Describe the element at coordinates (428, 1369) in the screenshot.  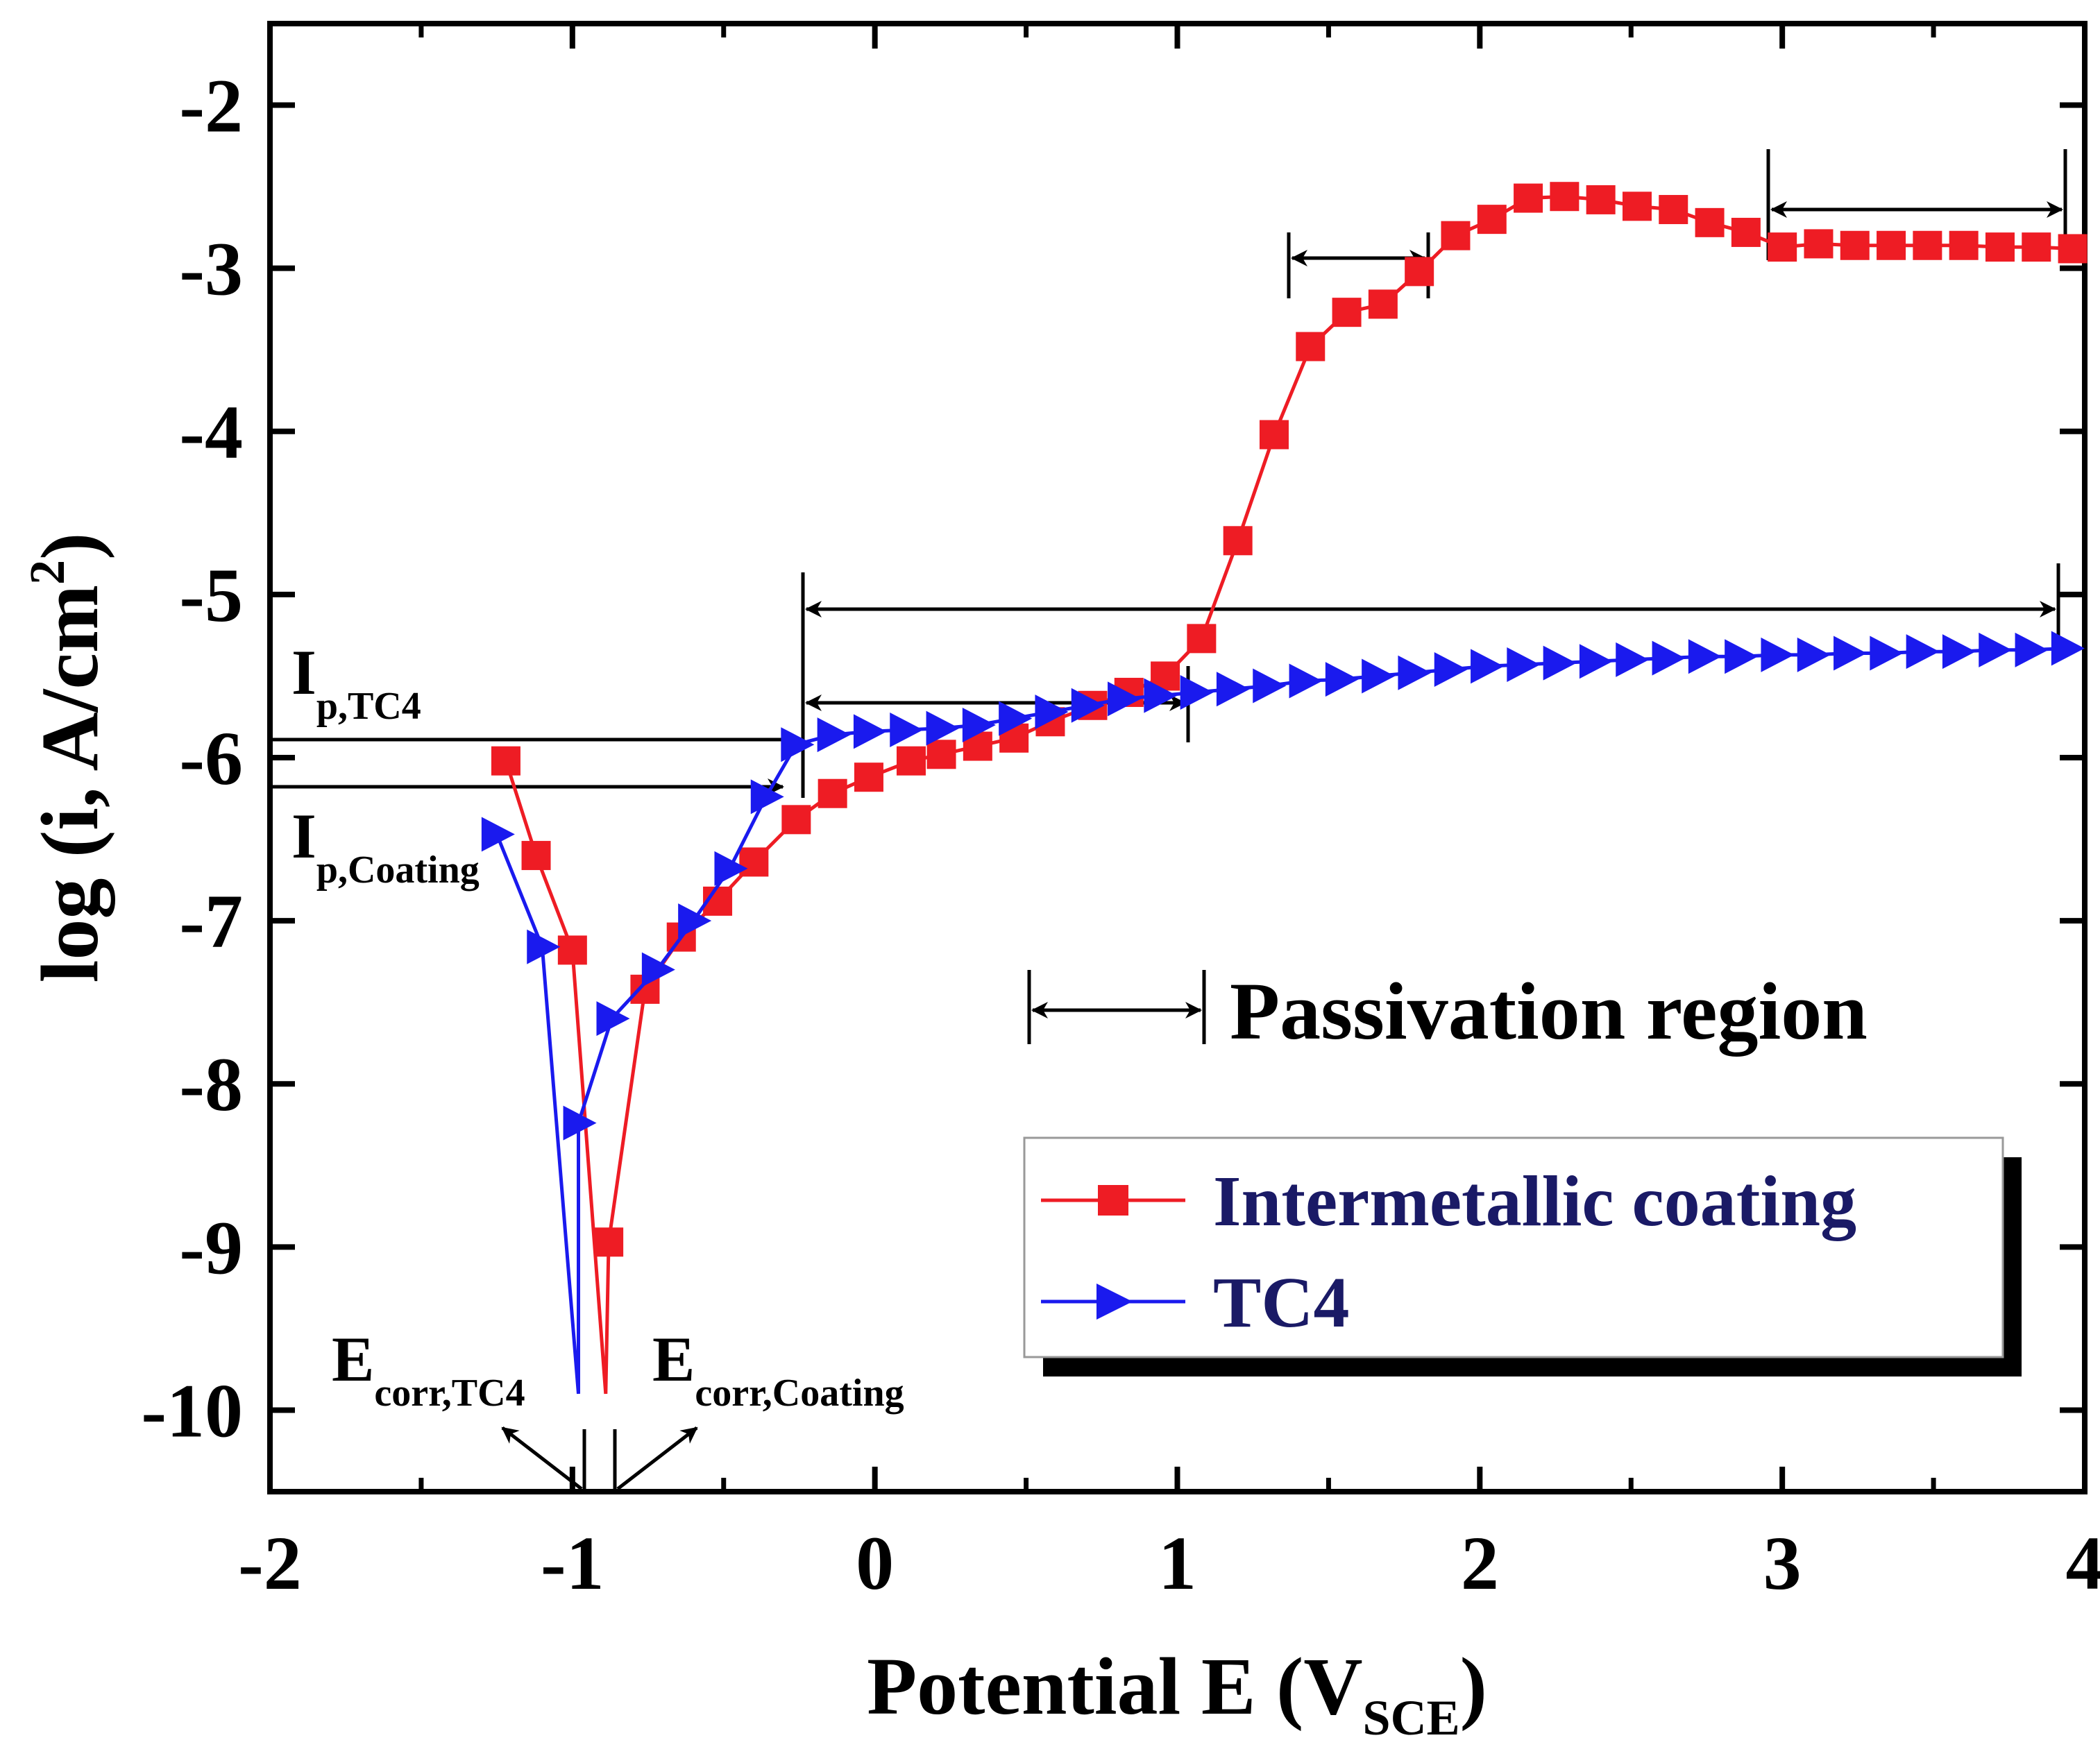
I see `ecorr-tc4-label: Ecorr,TC4` at that location.